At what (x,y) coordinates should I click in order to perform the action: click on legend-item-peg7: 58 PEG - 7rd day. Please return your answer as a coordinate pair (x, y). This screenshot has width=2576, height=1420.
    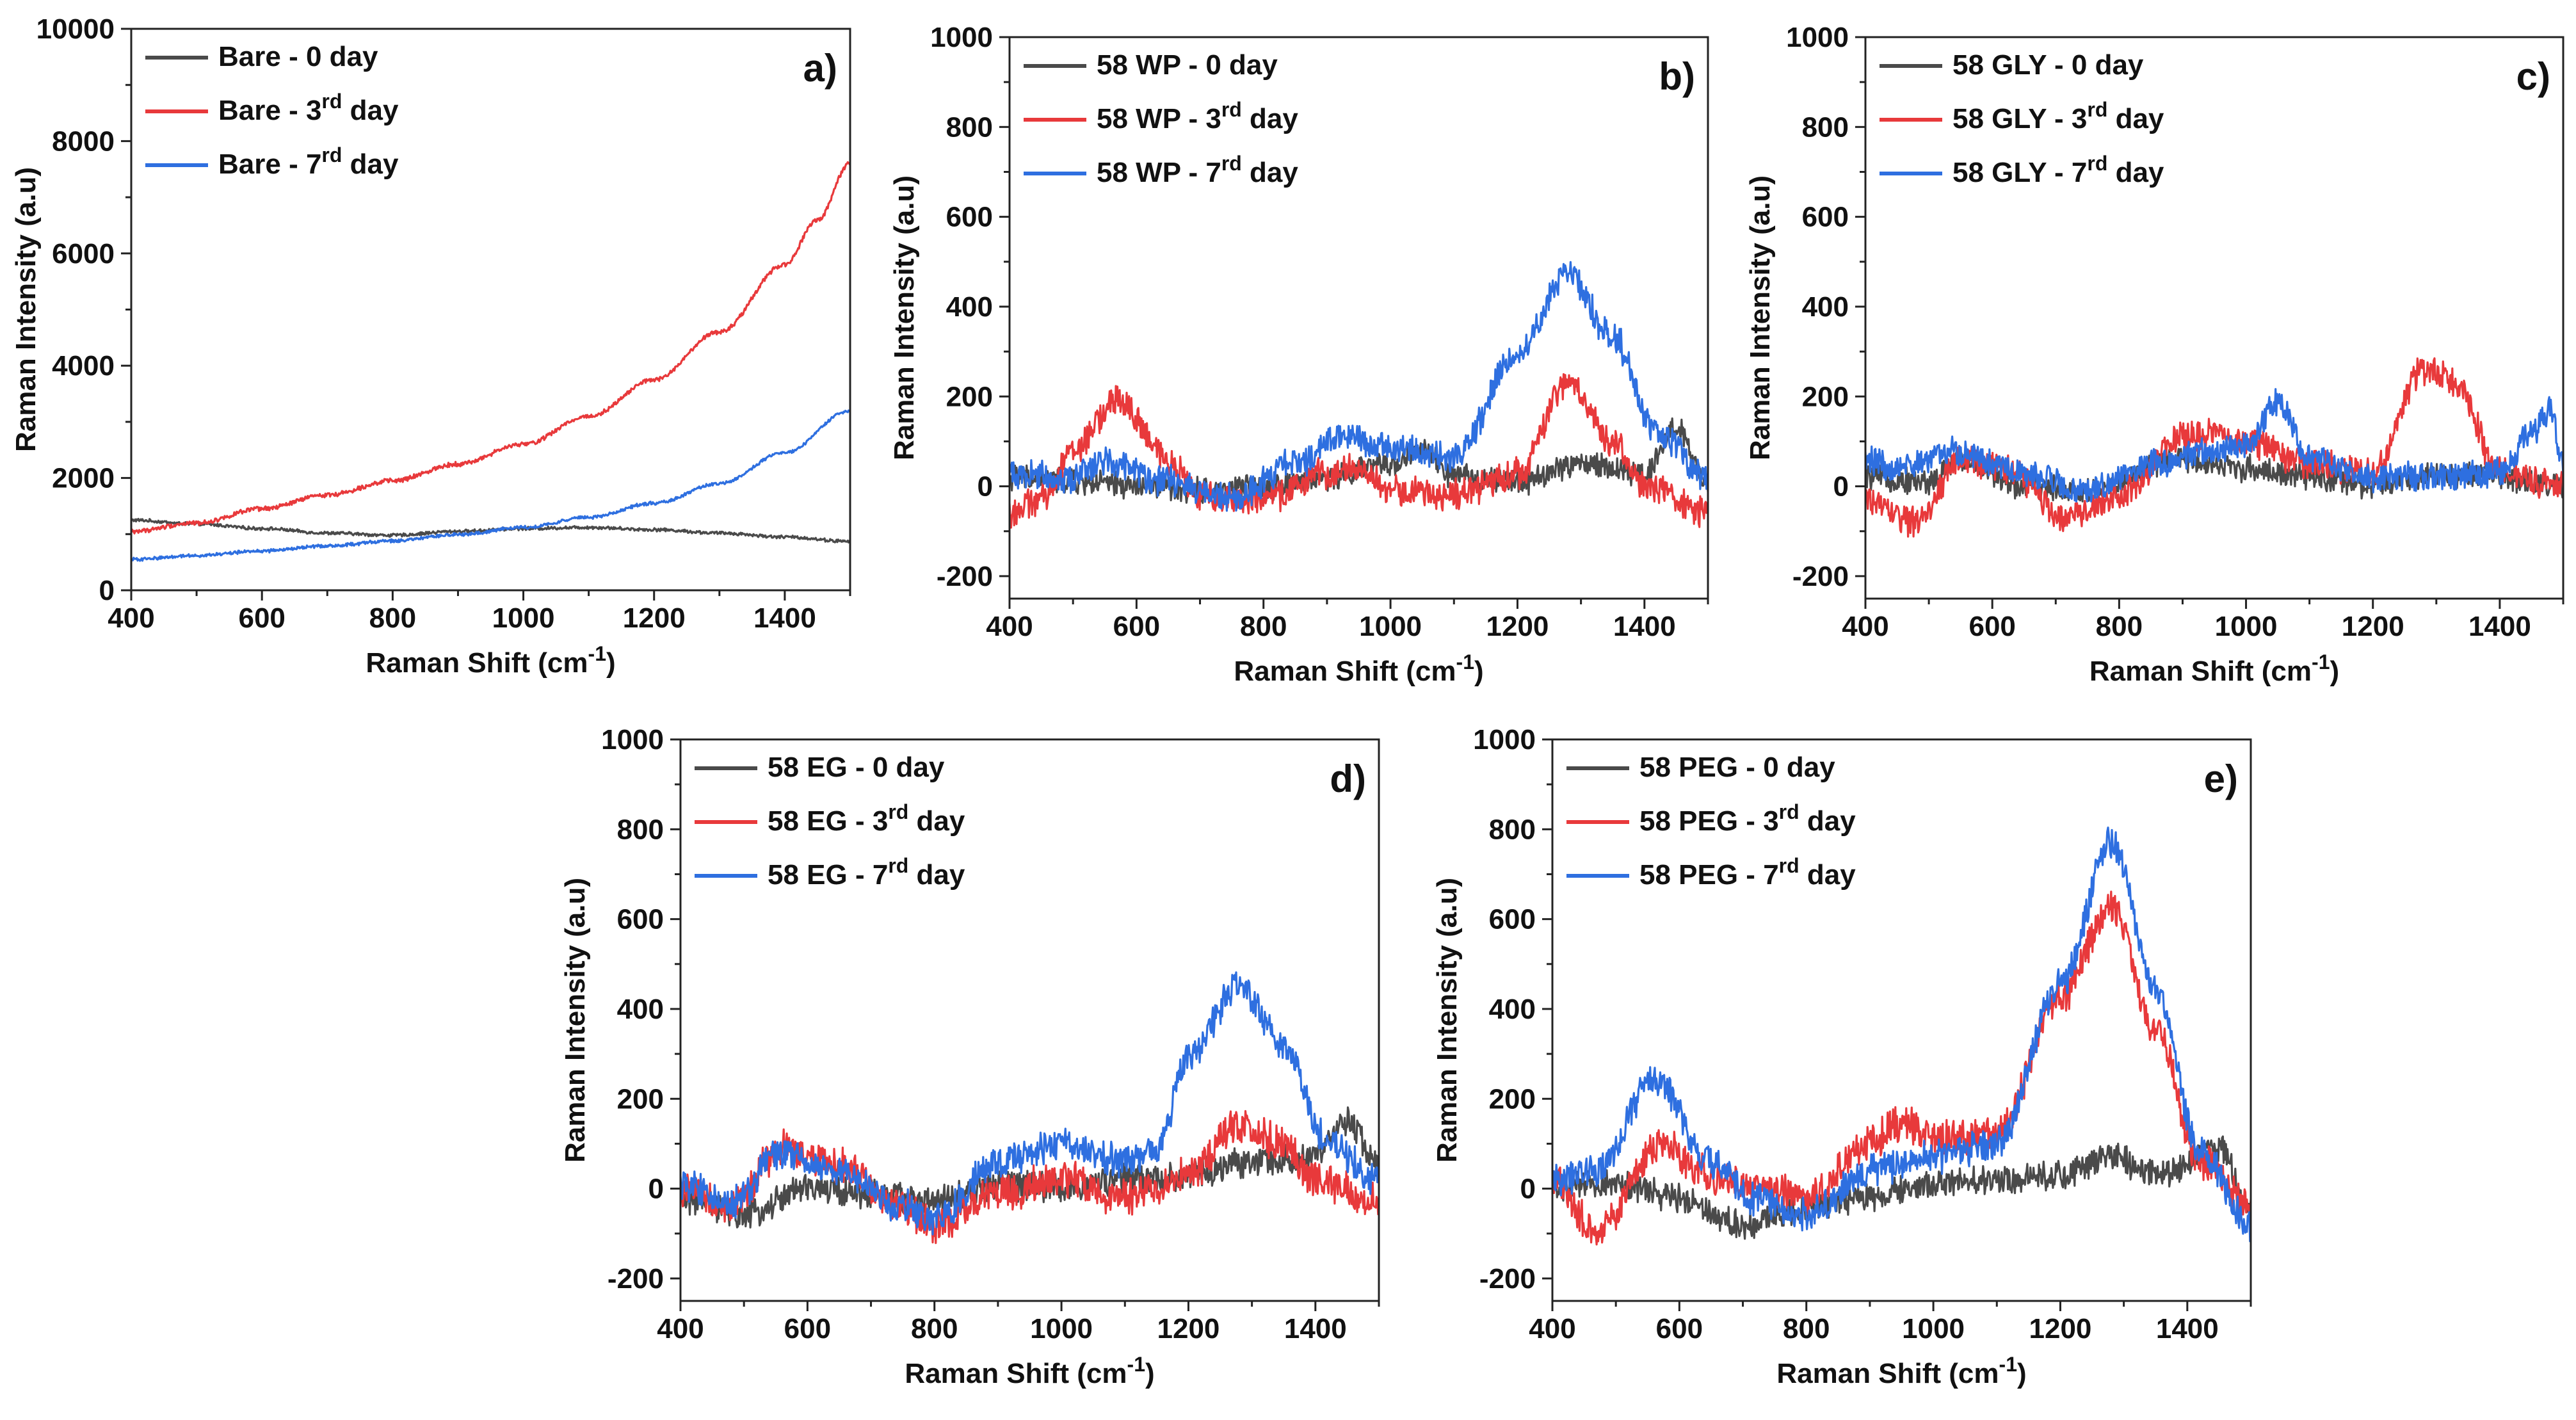
    Looking at the image, I should click on (1711, 872).